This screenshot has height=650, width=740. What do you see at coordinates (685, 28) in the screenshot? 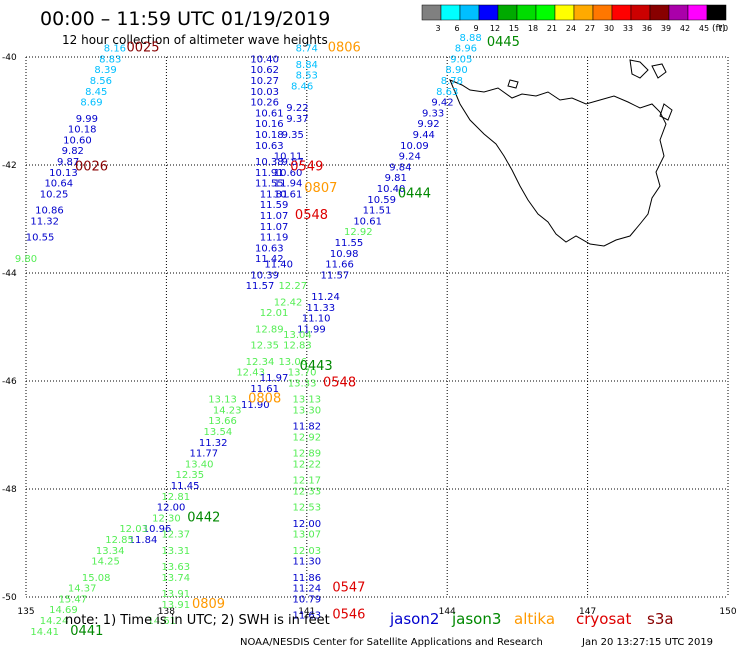
I see `colorbar-tick: 42` at bounding box center [685, 28].